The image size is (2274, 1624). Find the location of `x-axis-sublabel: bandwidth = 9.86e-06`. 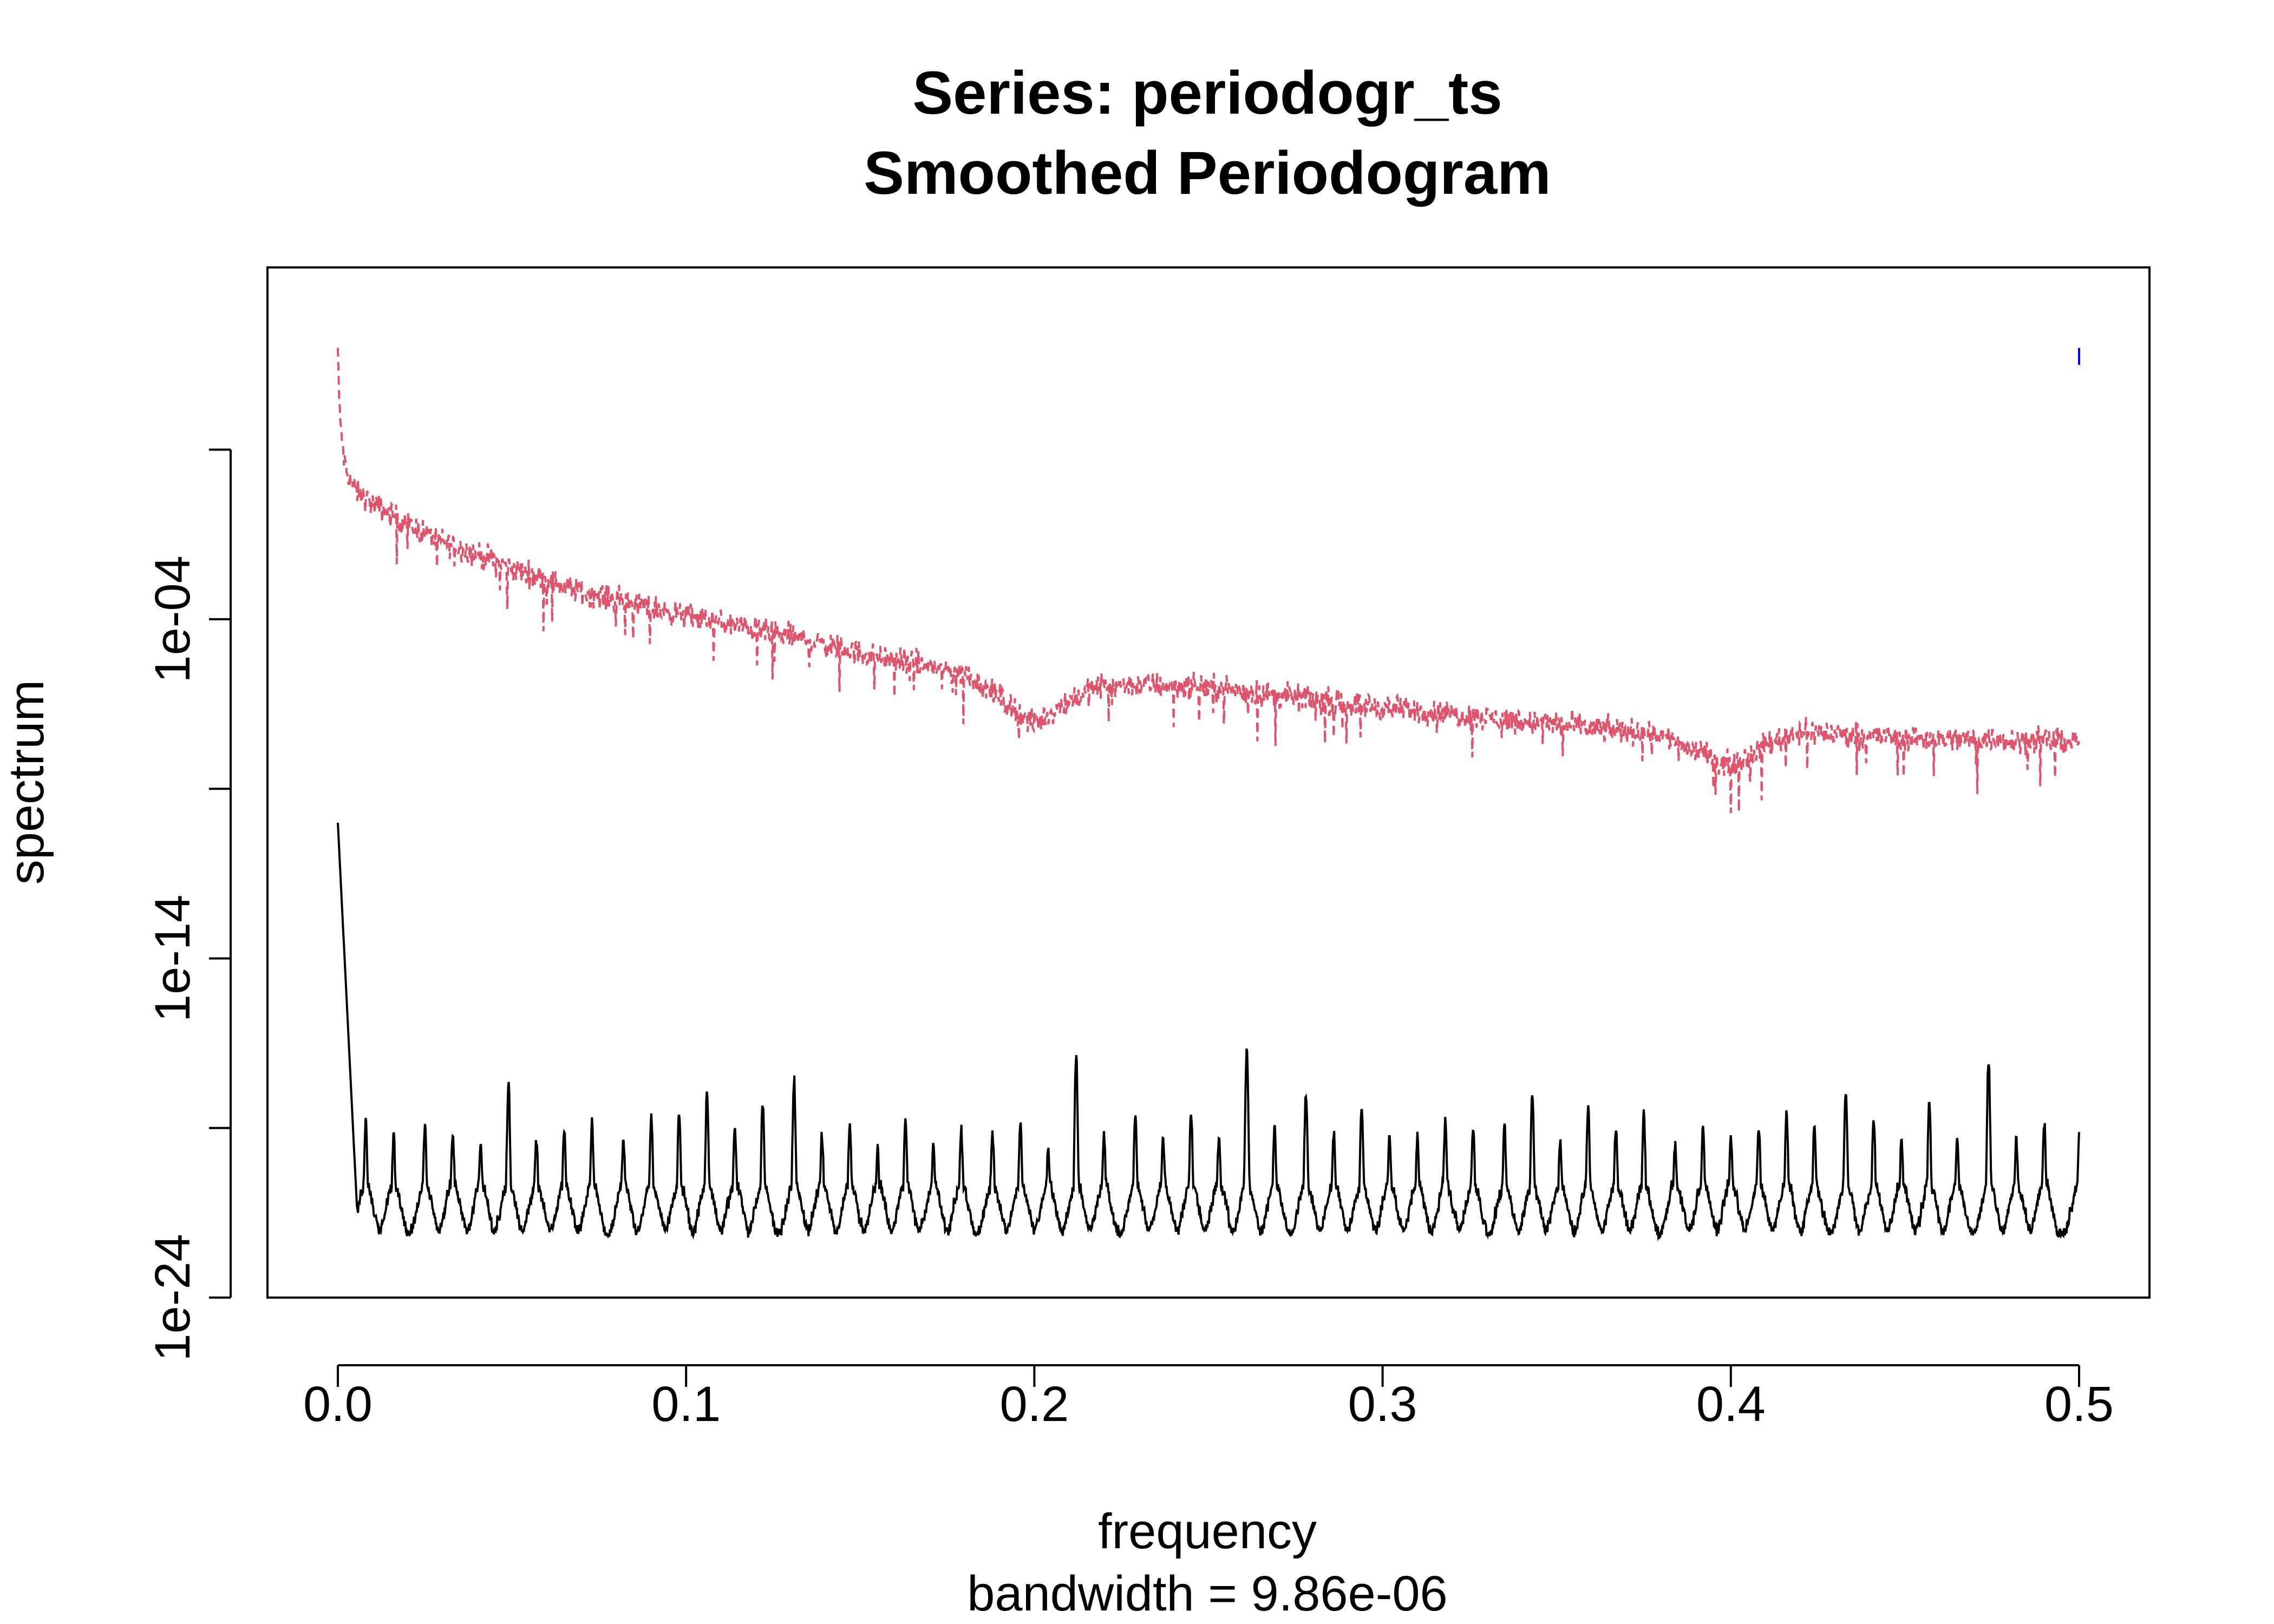

x-axis-sublabel: bandwidth = 9.86e-06 is located at coordinates (1207, 1594).